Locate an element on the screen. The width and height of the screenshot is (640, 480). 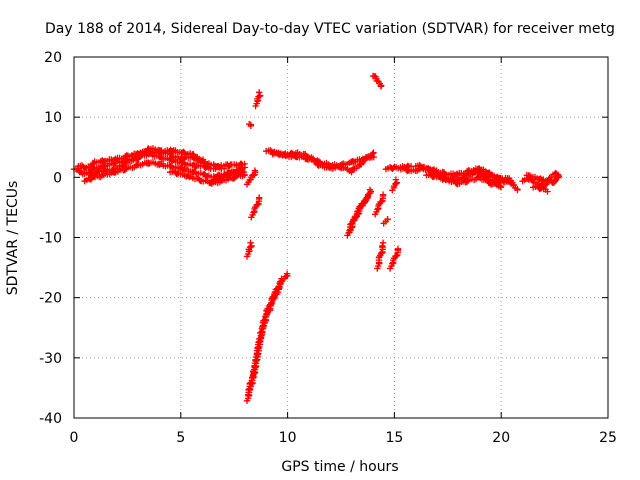
x-tick-label: 25 is located at coordinates (608, 438).